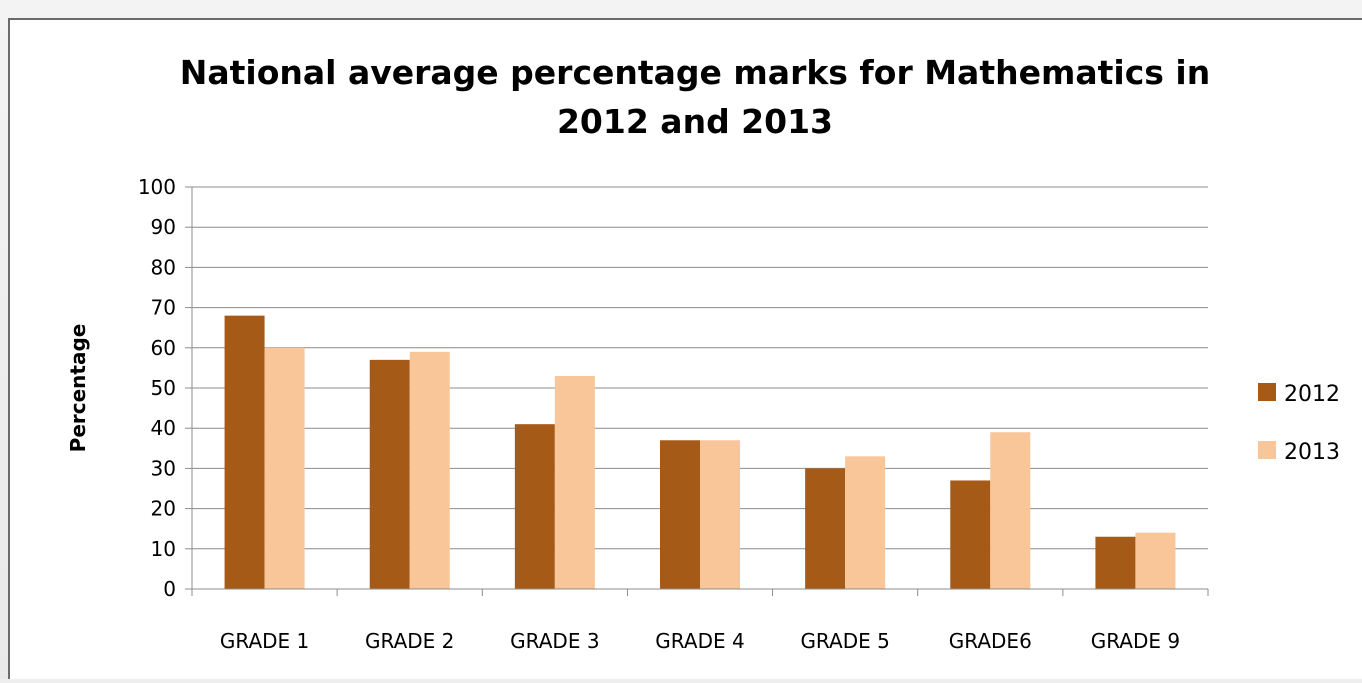 This screenshot has height=683, width=1362. What do you see at coordinates (163, 428) in the screenshot?
I see `y-tick-label: 40` at bounding box center [163, 428].